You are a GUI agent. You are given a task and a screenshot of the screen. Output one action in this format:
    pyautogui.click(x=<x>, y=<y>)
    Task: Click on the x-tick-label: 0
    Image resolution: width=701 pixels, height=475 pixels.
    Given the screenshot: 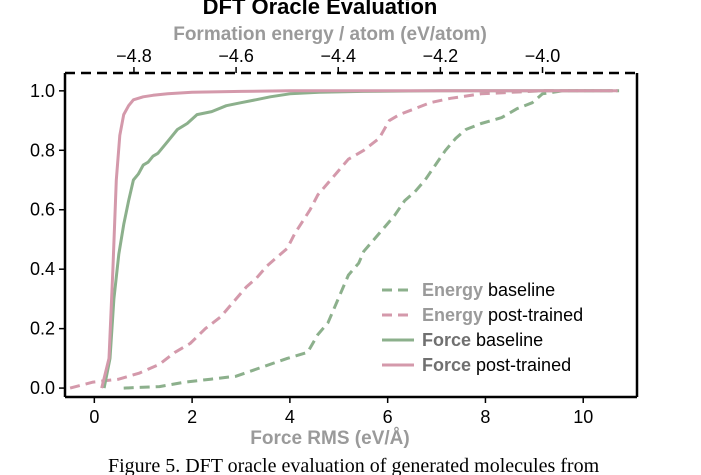 What is the action you would take?
    pyautogui.click(x=94, y=417)
    